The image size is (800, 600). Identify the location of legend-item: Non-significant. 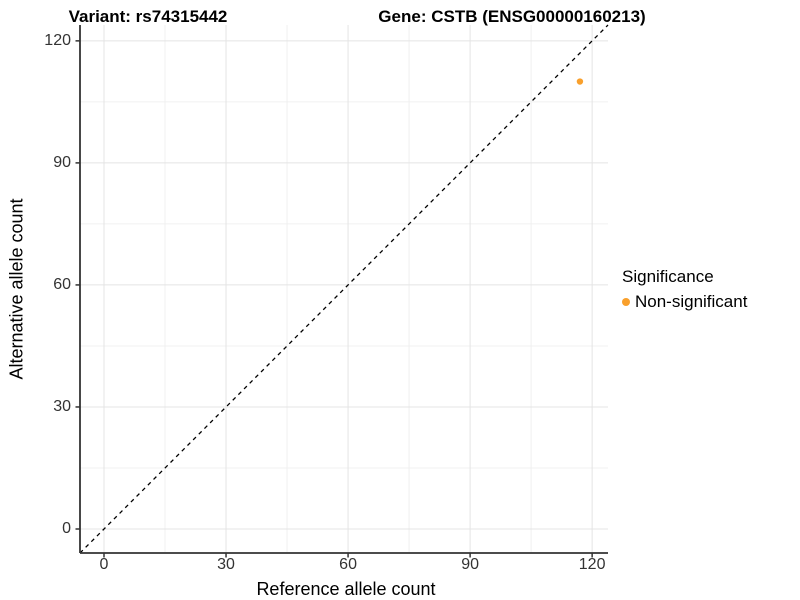
(684, 302).